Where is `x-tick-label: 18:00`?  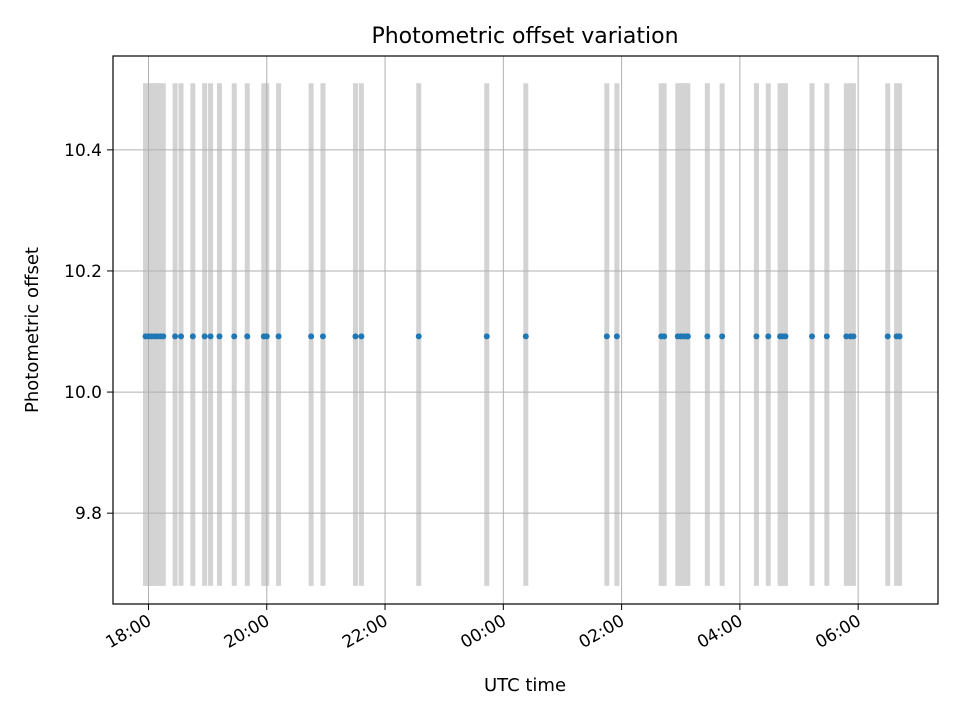
x-tick-label: 18:00 is located at coordinates (129, 632).